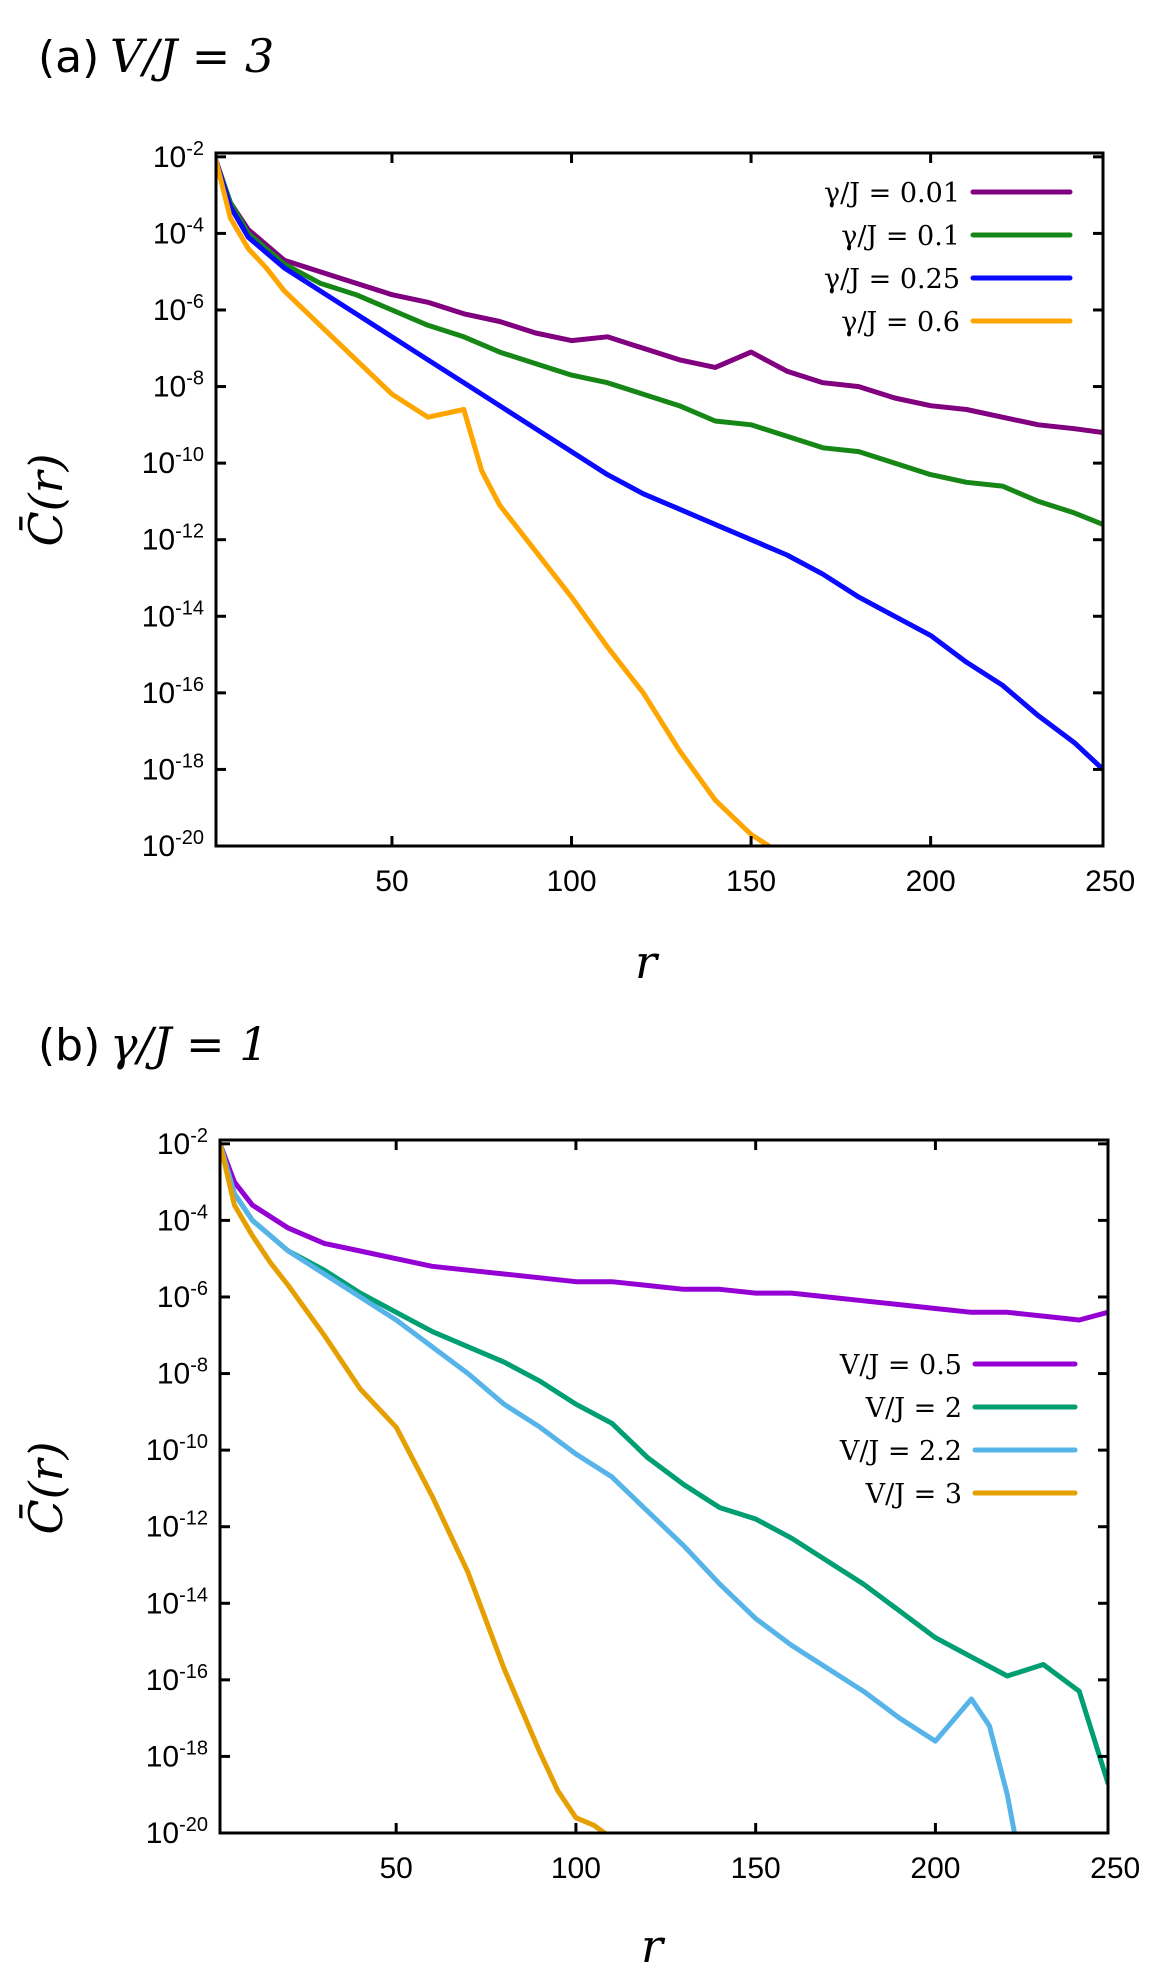 This screenshot has height=1987, width=1163. What do you see at coordinates (576, 1868) in the screenshot?
I see `panel-b-x-tick-label-2: 100` at bounding box center [576, 1868].